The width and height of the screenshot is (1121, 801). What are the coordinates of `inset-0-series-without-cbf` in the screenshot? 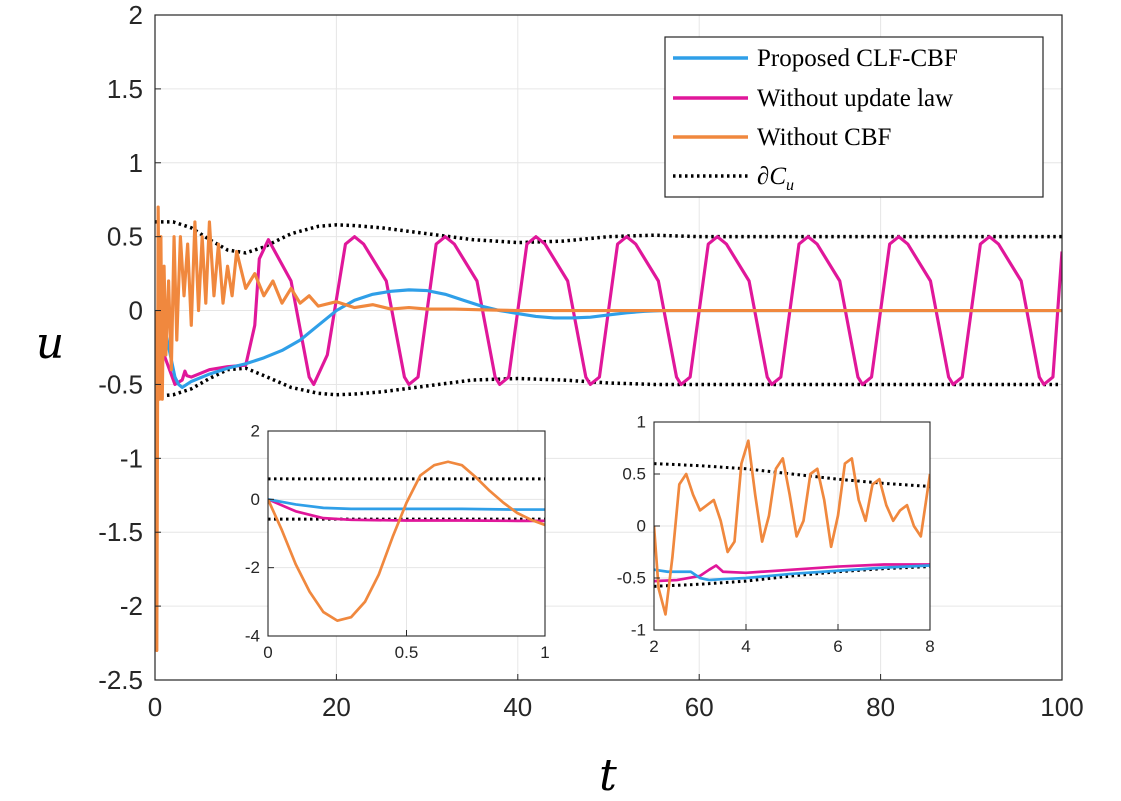 It's located at (406, 541).